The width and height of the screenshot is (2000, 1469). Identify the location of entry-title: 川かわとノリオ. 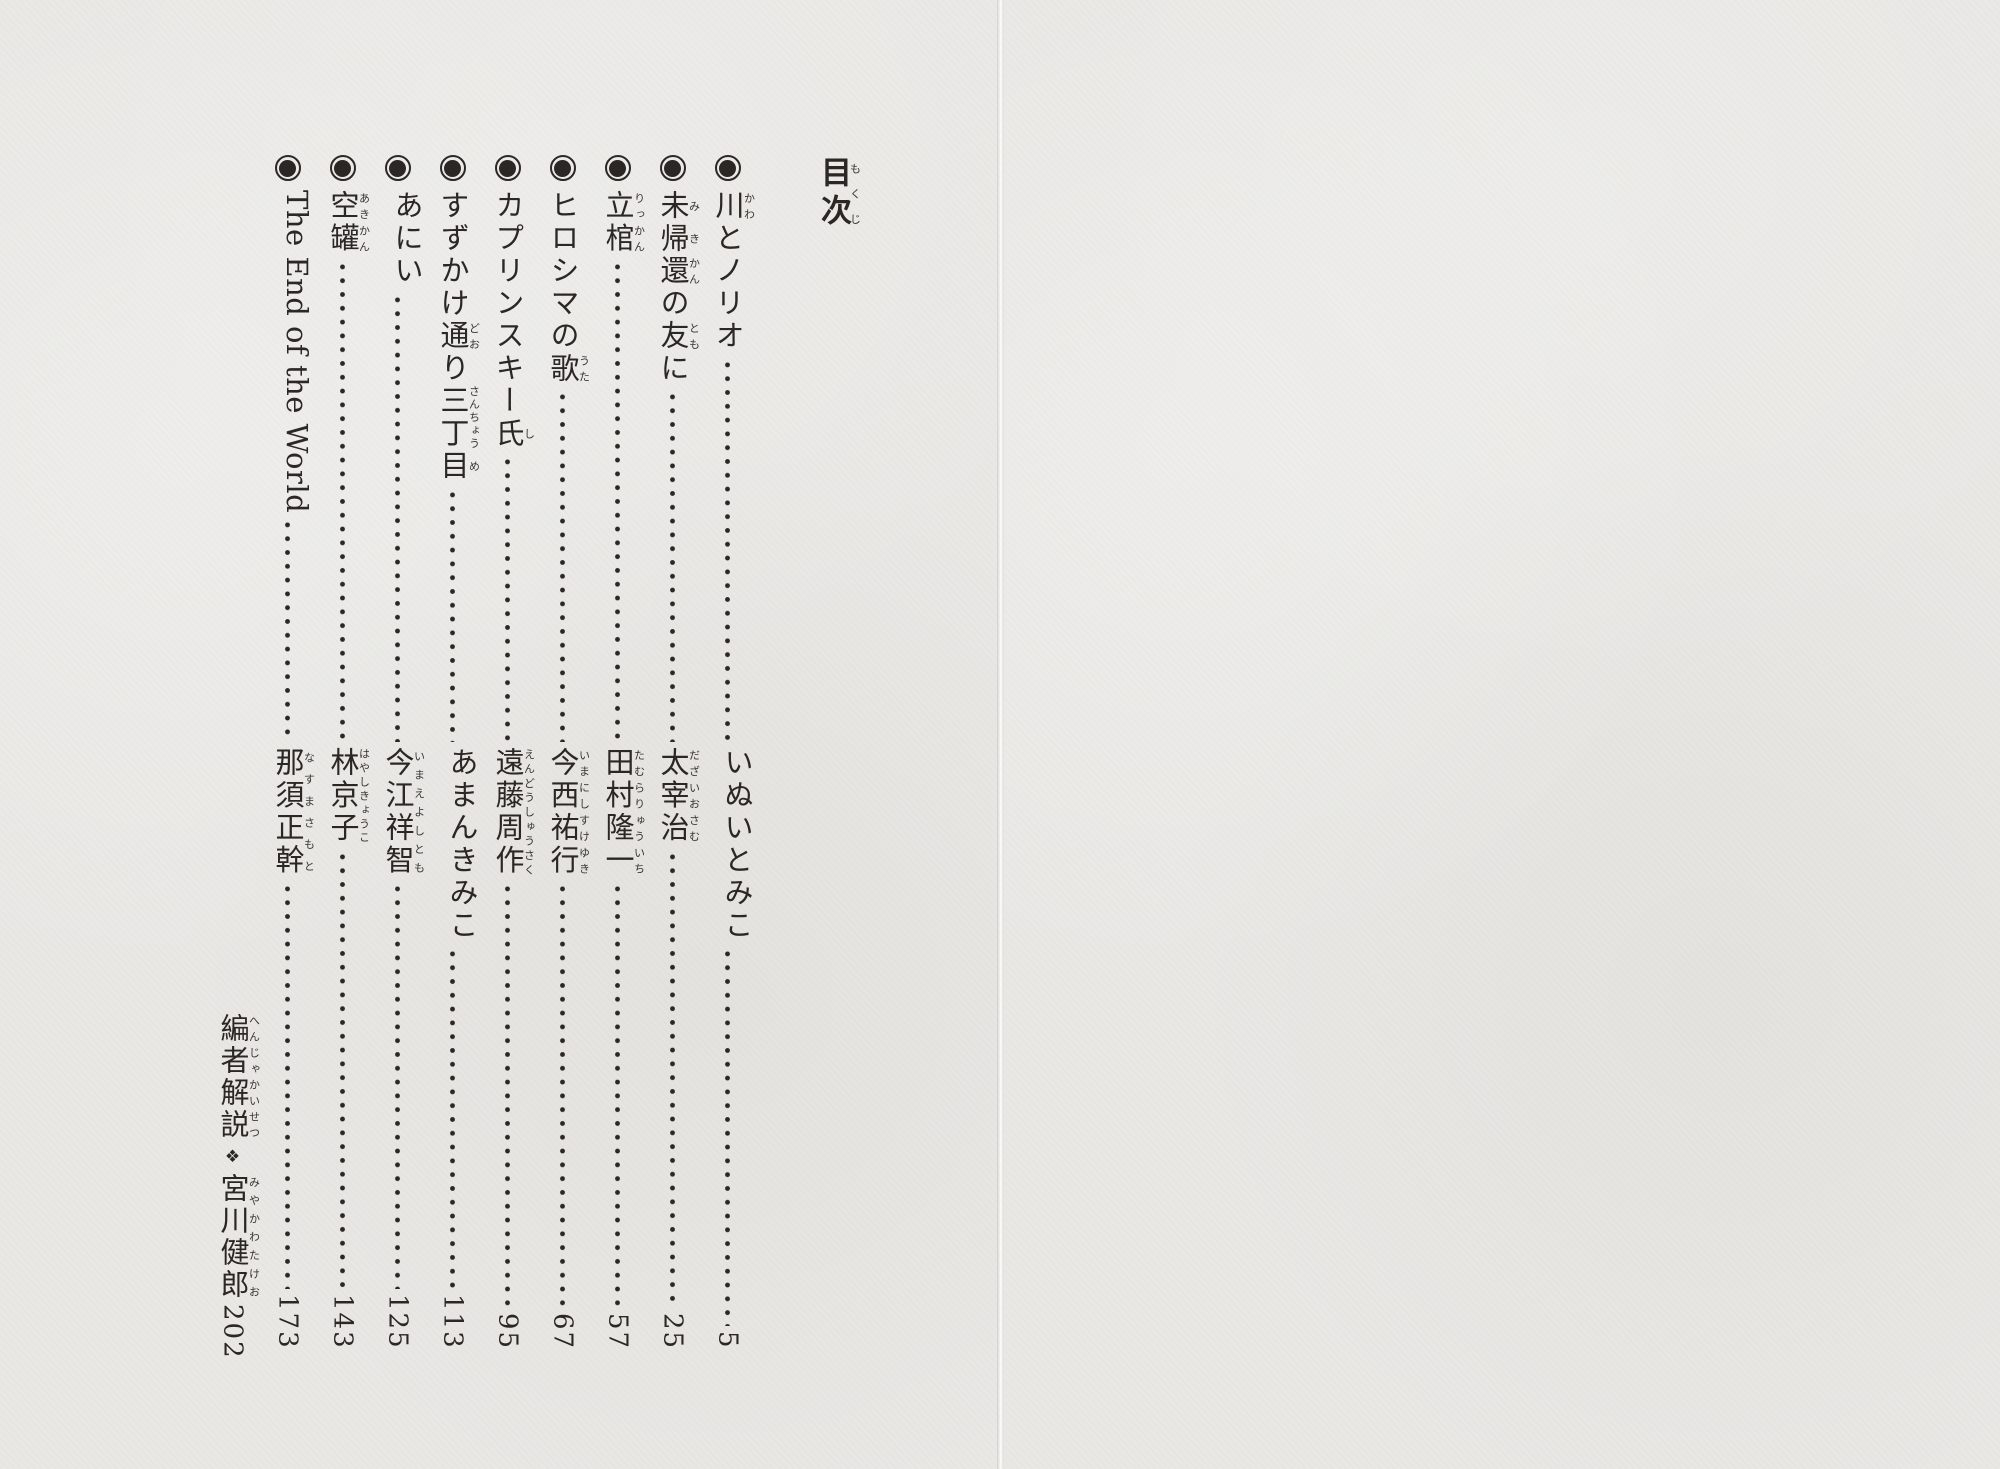
(733, 271).